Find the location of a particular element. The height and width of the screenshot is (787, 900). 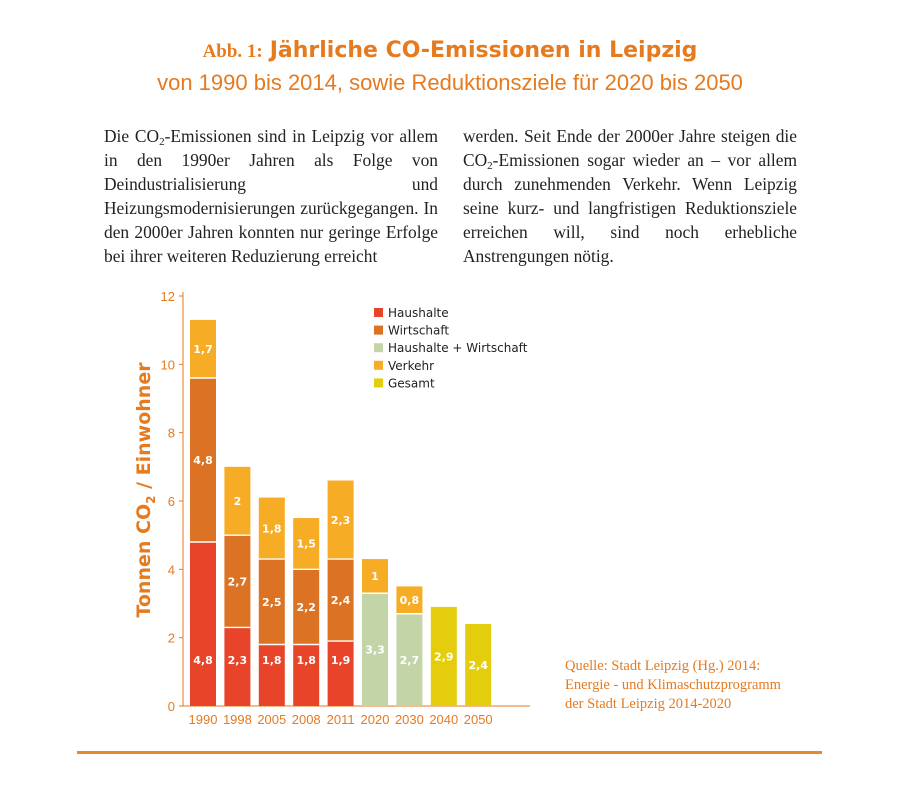

y-axis-label: Tonnen CO2 / Einwohner is located at coordinates (145, 490).